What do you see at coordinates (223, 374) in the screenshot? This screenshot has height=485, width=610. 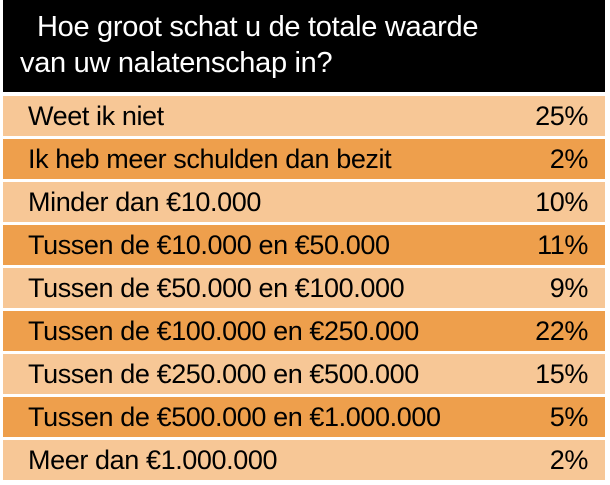 I see `row-label: Tussen de €250.000 en €500.000` at bounding box center [223, 374].